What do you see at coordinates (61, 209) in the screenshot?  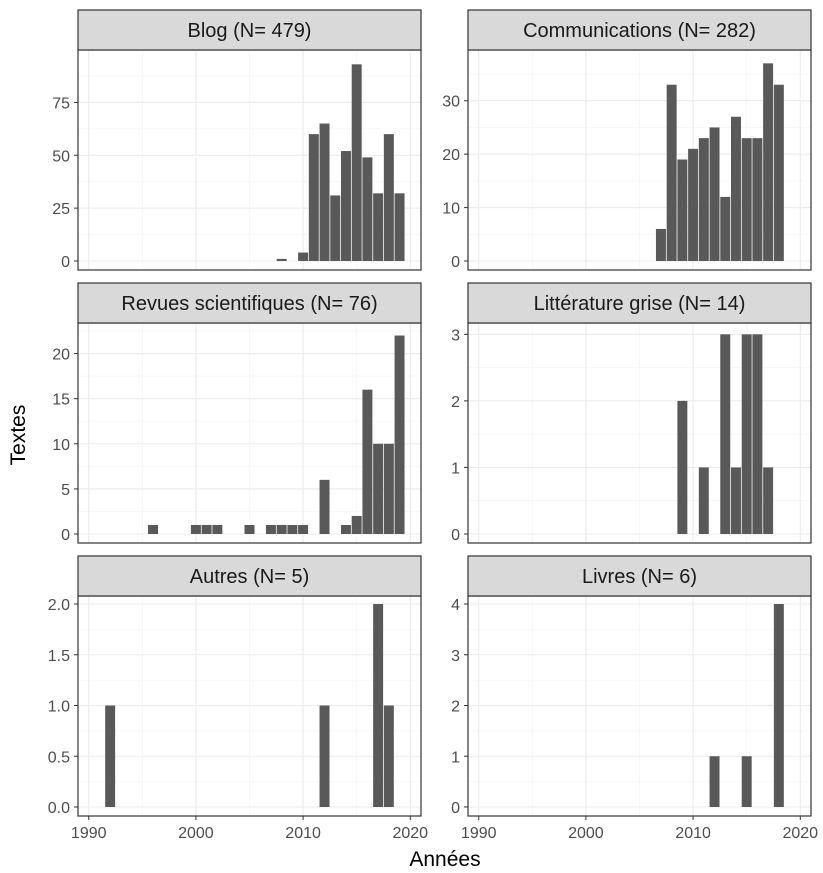 I see `y-tick-label: 25` at bounding box center [61, 209].